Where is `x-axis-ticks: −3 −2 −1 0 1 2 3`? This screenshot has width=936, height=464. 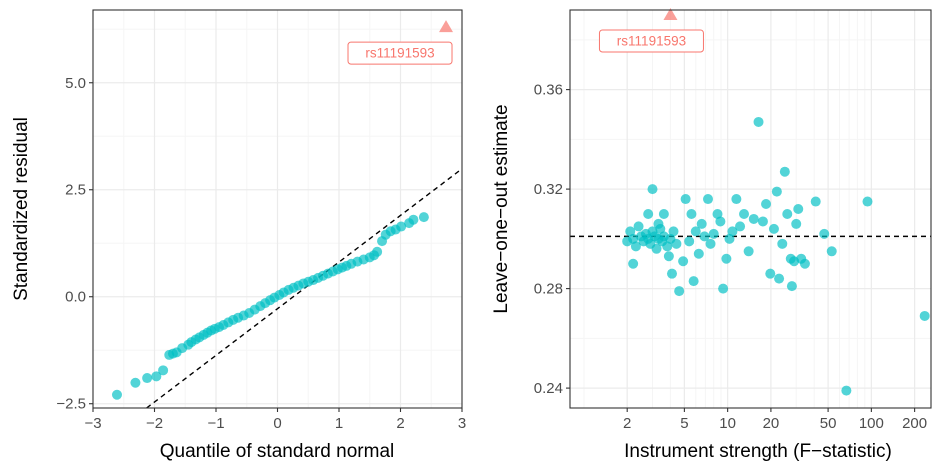 x-axis-ticks: −3 −2 −1 0 1 2 3 is located at coordinates (275, 420).